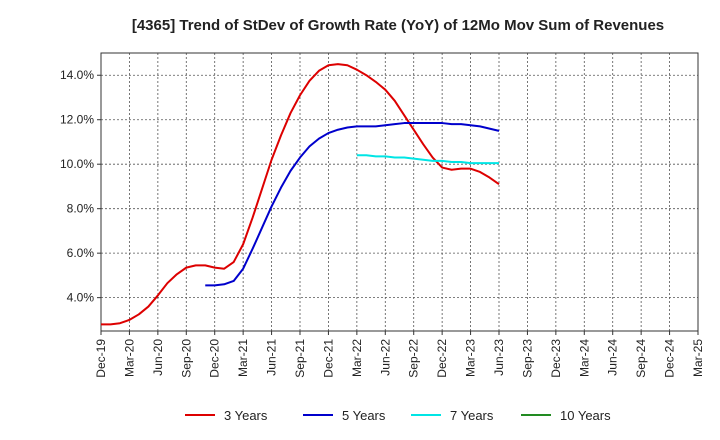  What do you see at coordinates (442, 358) in the screenshot?
I see `x-tick-label: Dec-22` at bounding box center [442, 358].